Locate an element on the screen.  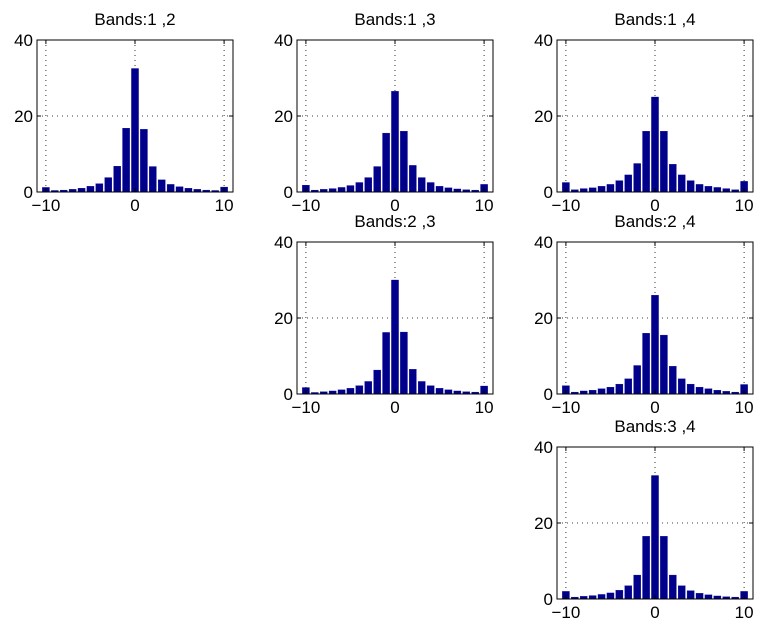
subplot-title: Bands:1 ,2 is located at coordinates (134, 19).